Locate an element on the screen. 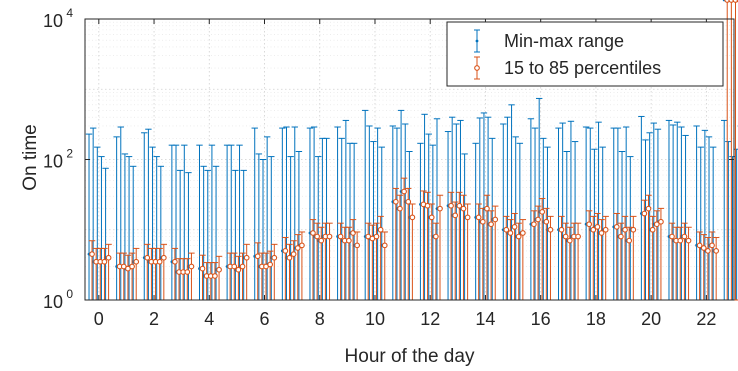 The image size is (738, 371). legend-icon-percentiles is located at coordinates (477, 68).